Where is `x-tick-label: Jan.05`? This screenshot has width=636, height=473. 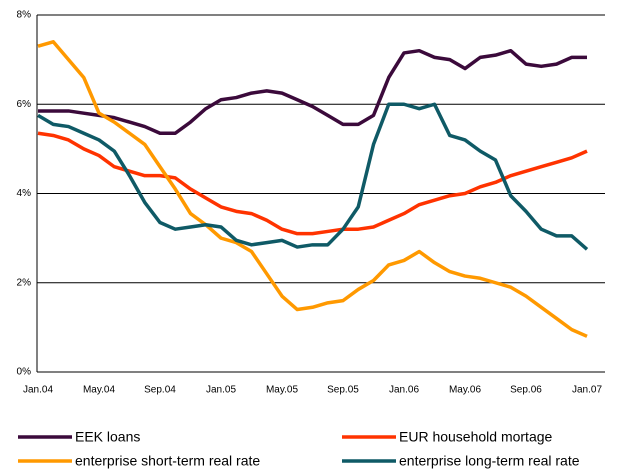
x-tick-label: Jan.05 is located at coordinates (221, 390).